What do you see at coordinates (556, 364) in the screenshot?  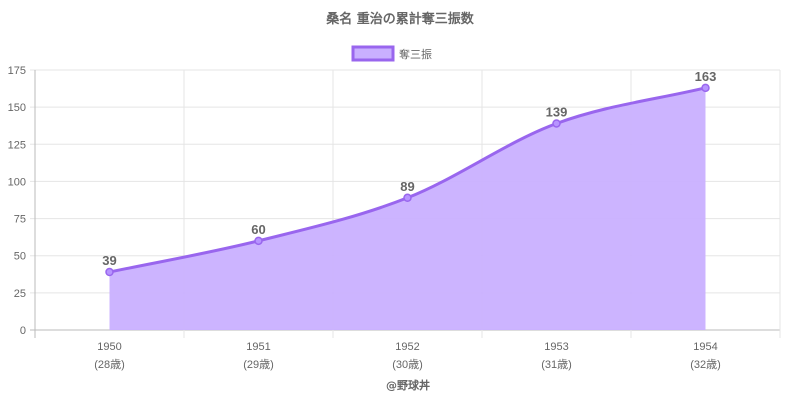 I see `x-tick-sublabel: (31歳)` at bounding box center [556, 364].